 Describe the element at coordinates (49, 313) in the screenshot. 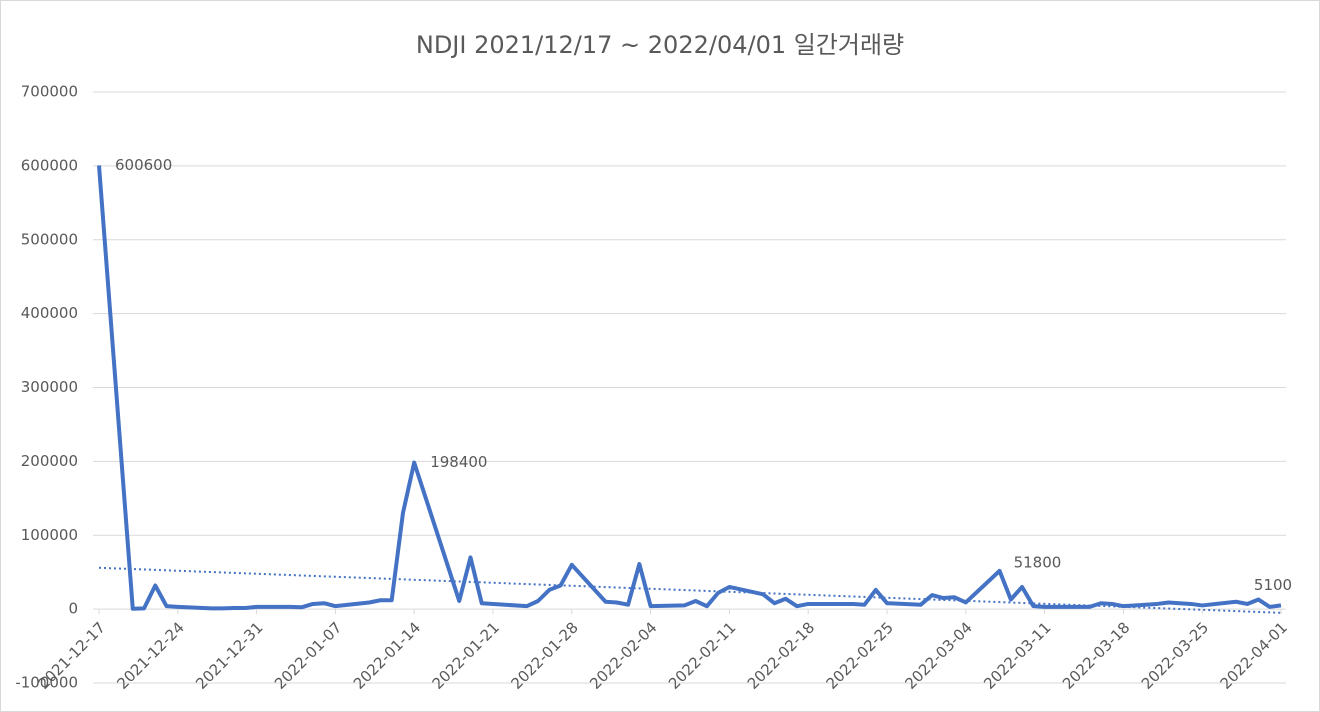

I see `y-tick-label: 400000` at that location.